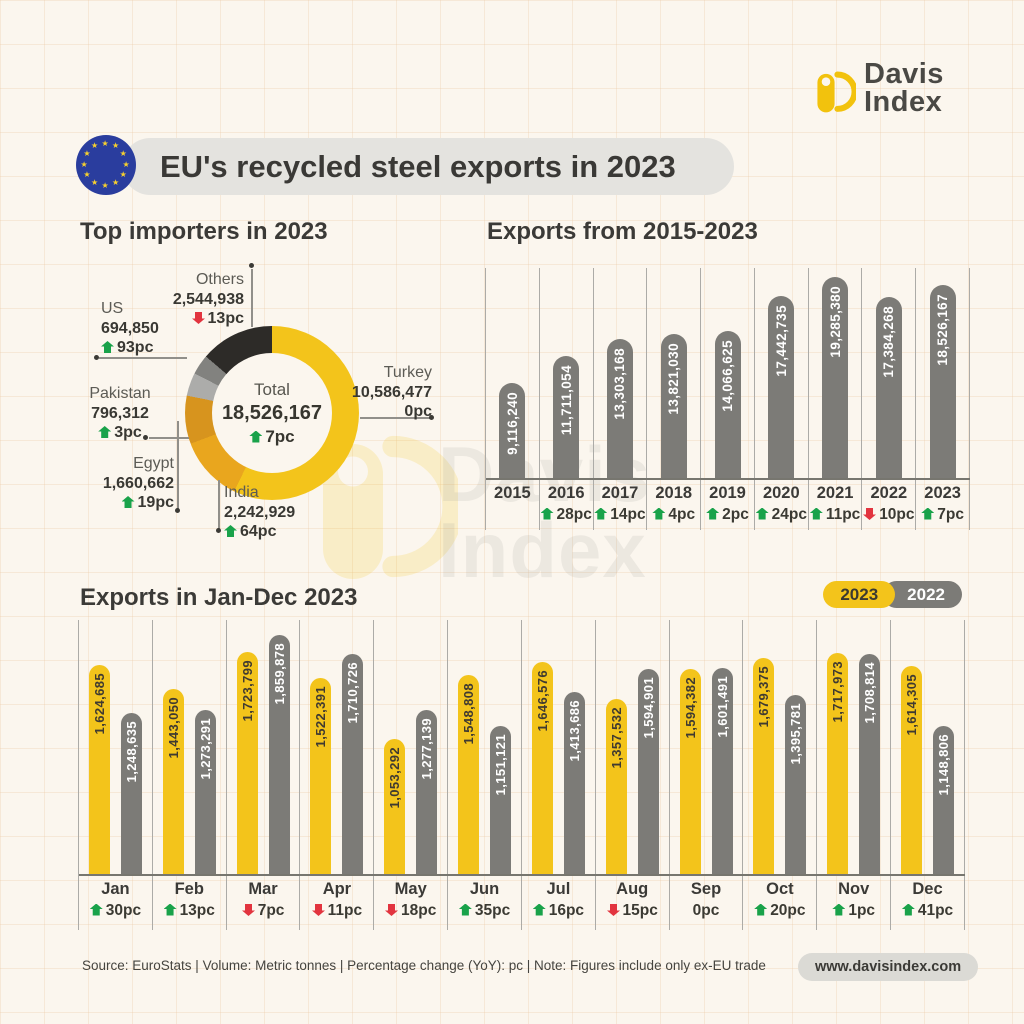 Image resolution: width=1024 pixels, height=1024 pixels. I want to click on donut-total: Total 18,526,167 7pc, so click(272, 413).